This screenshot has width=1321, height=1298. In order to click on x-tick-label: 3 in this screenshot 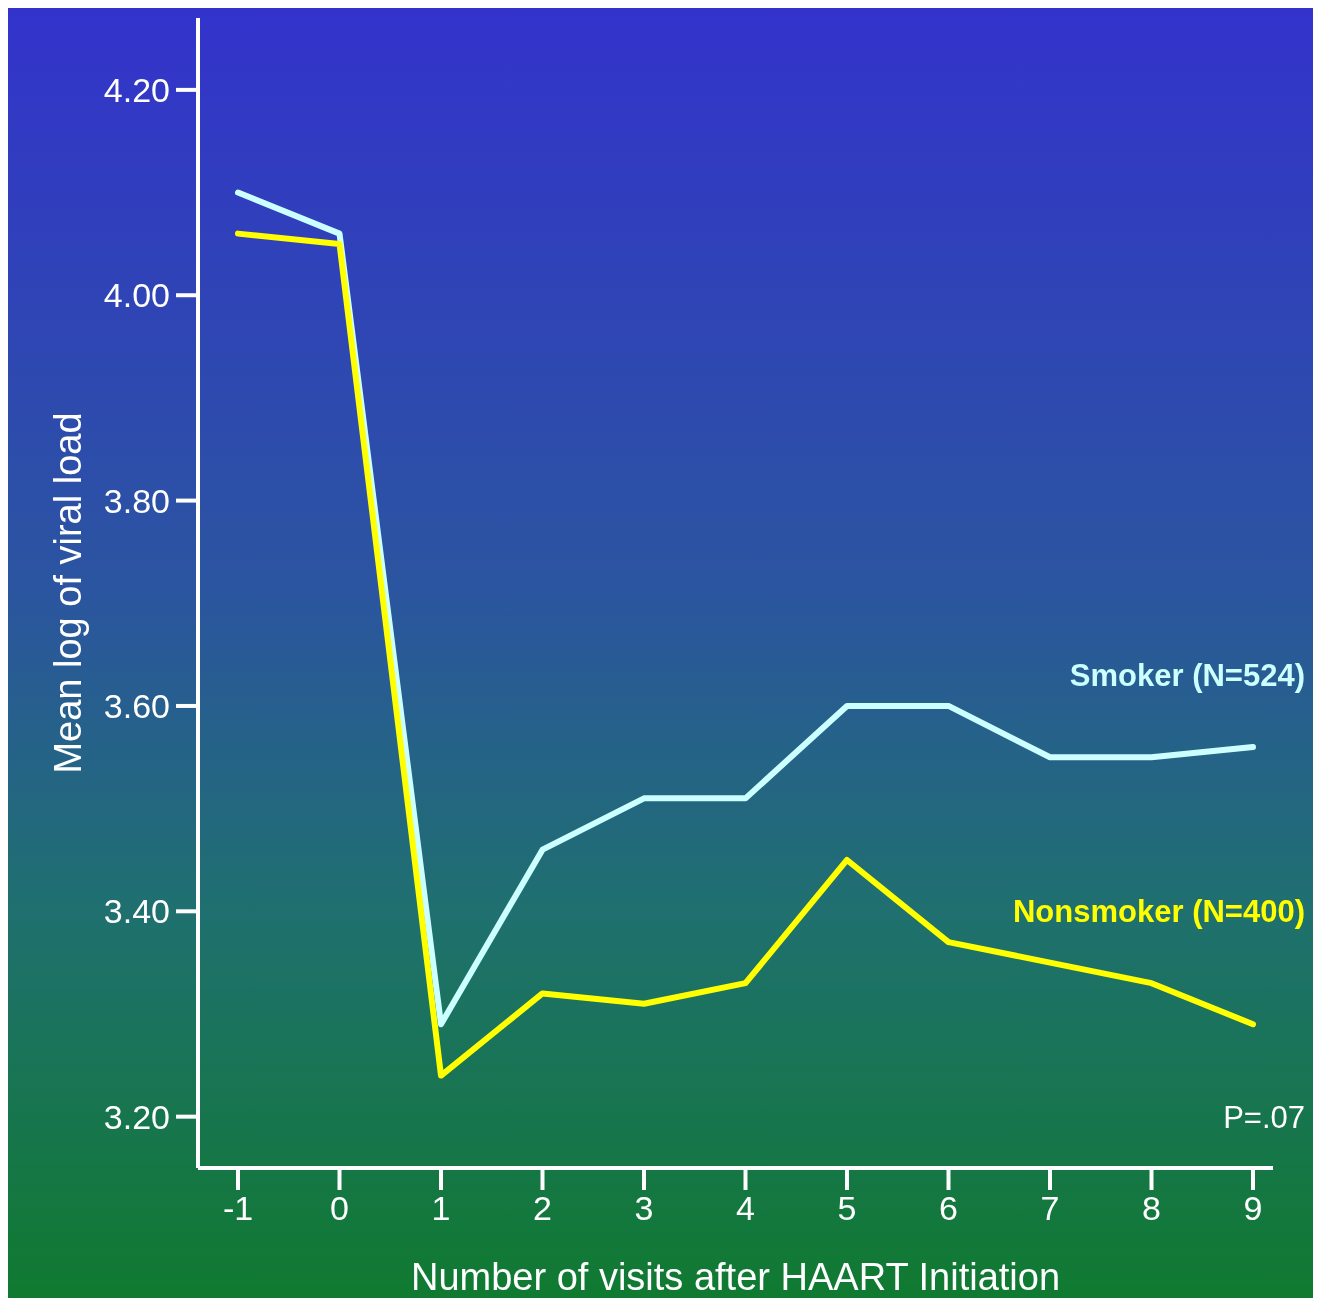, I will do `click(644, 1208)`.